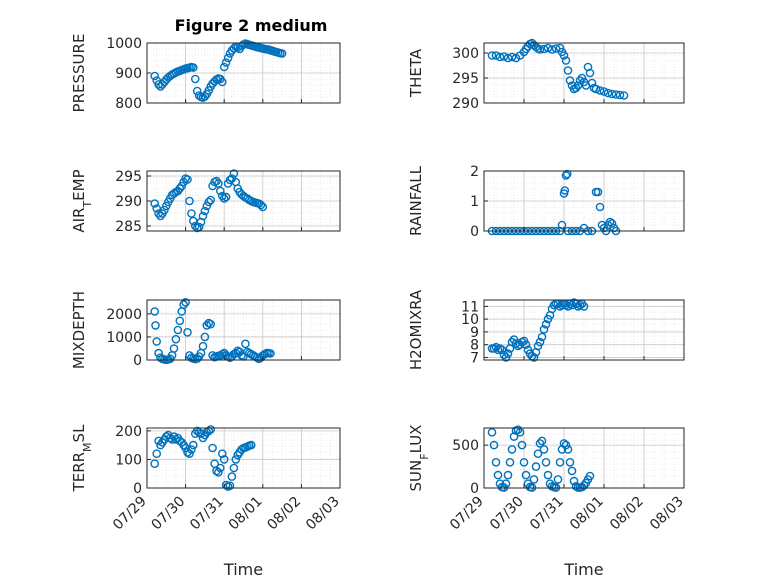 Image resolution: width=778 pixels, height=583 pixels. What do you see at coordinates (507, 514) in the screenshot?
I see `x-tick-label: 07/30` at bounding box center [507, 514].